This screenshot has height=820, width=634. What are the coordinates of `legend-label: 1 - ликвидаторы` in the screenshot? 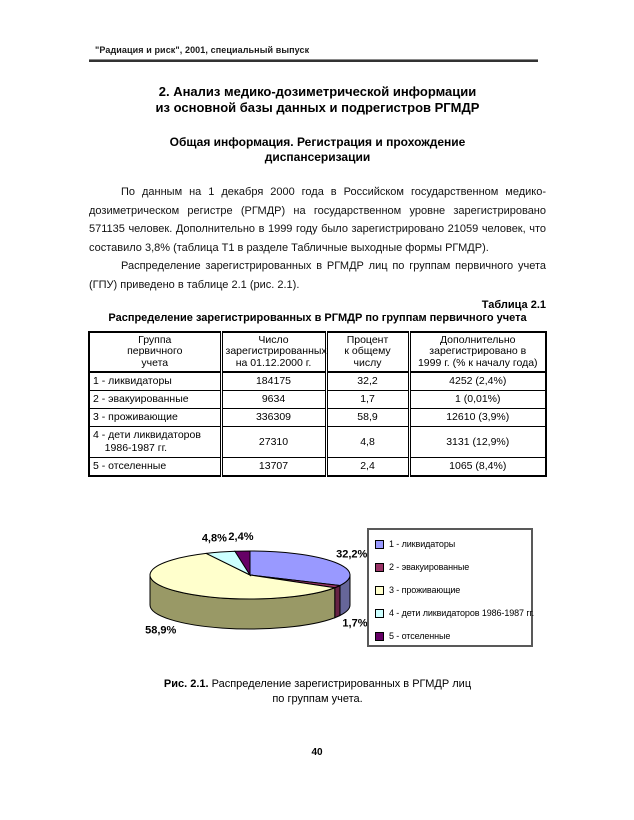 It's located at (422, 544).